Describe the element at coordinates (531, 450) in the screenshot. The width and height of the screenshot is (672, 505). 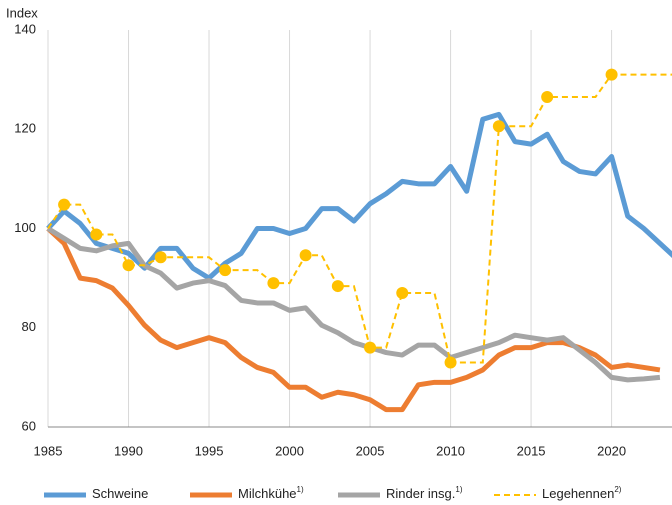
I see `x-tick-label: 2015` at that location.